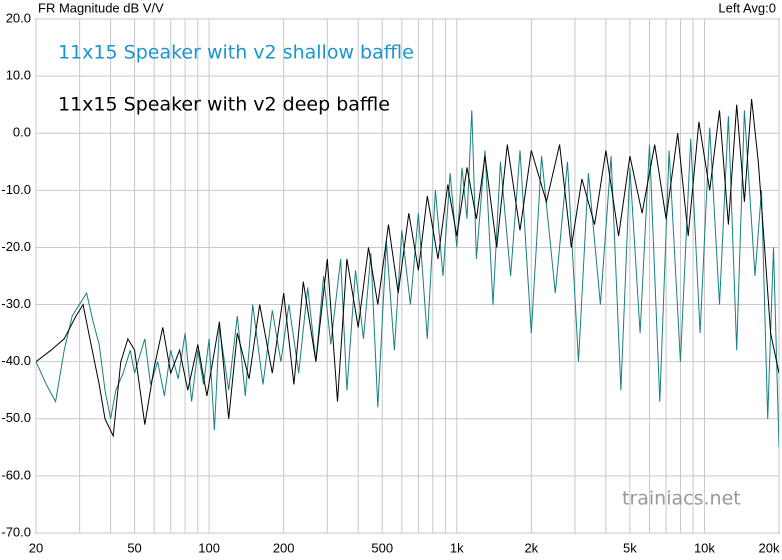  Describe the element at coordinates (457, 547) in the screenshot. I see `x-tick-label: 1k` at that location.